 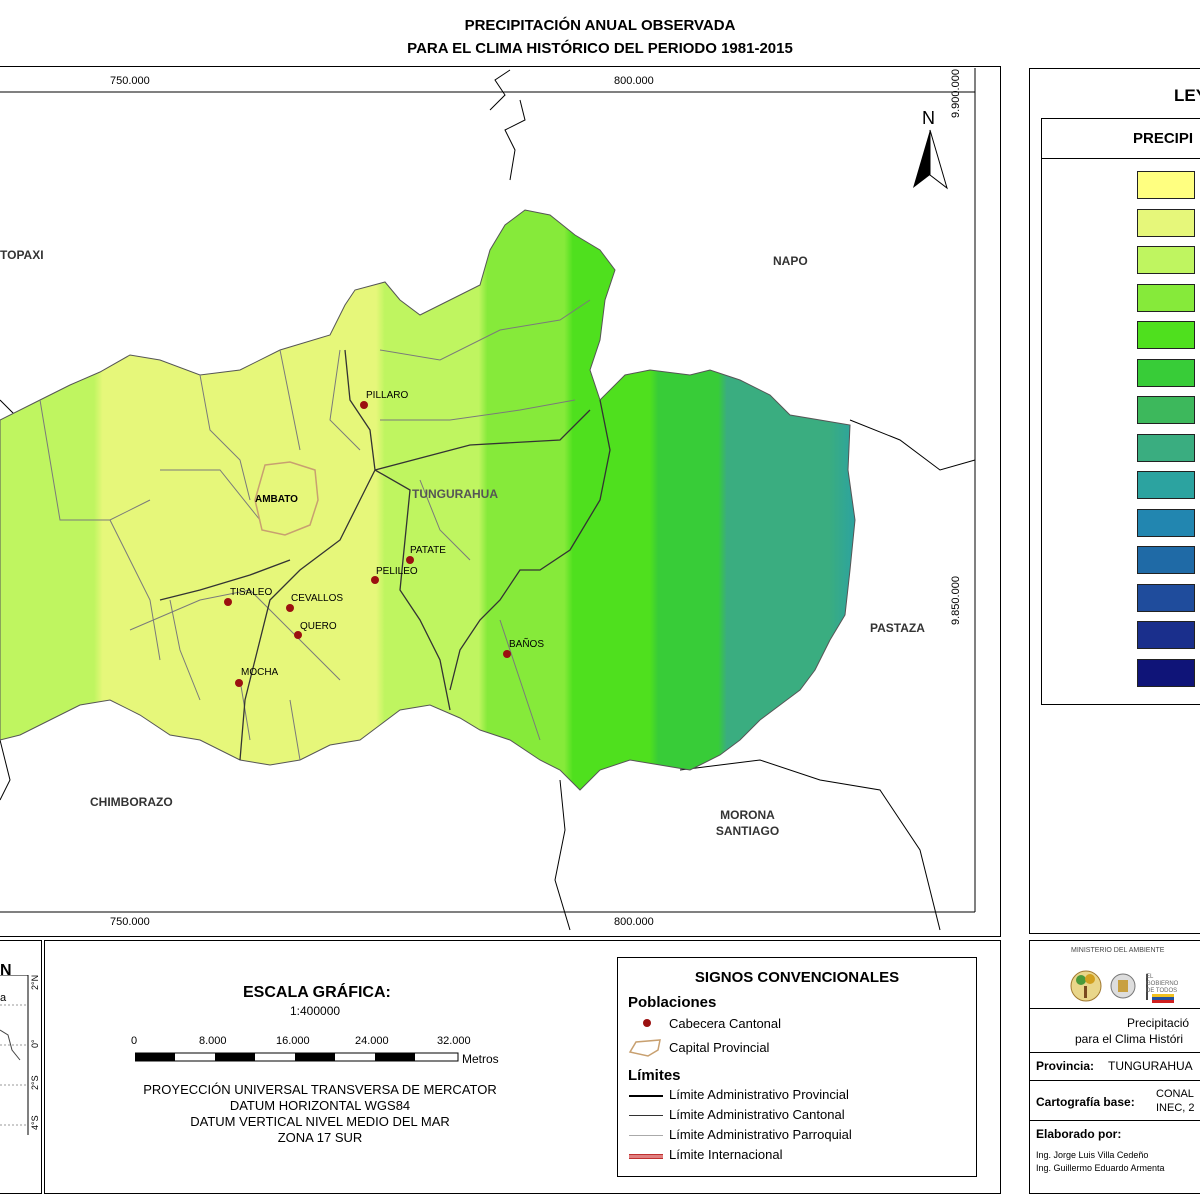 I want to click on signs-internacional: Límite Internacional, so click(x=726, y=1154).